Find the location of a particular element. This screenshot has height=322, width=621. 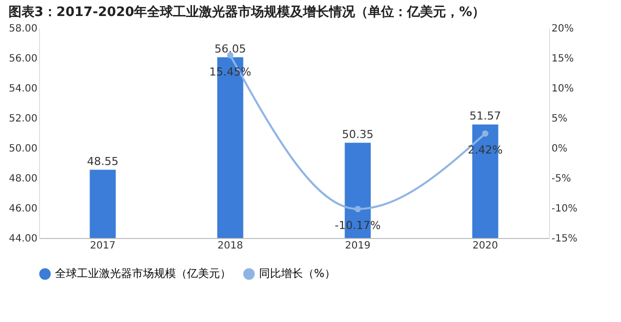

x-tick-label: 2017 is located at coordinates (103, 246).